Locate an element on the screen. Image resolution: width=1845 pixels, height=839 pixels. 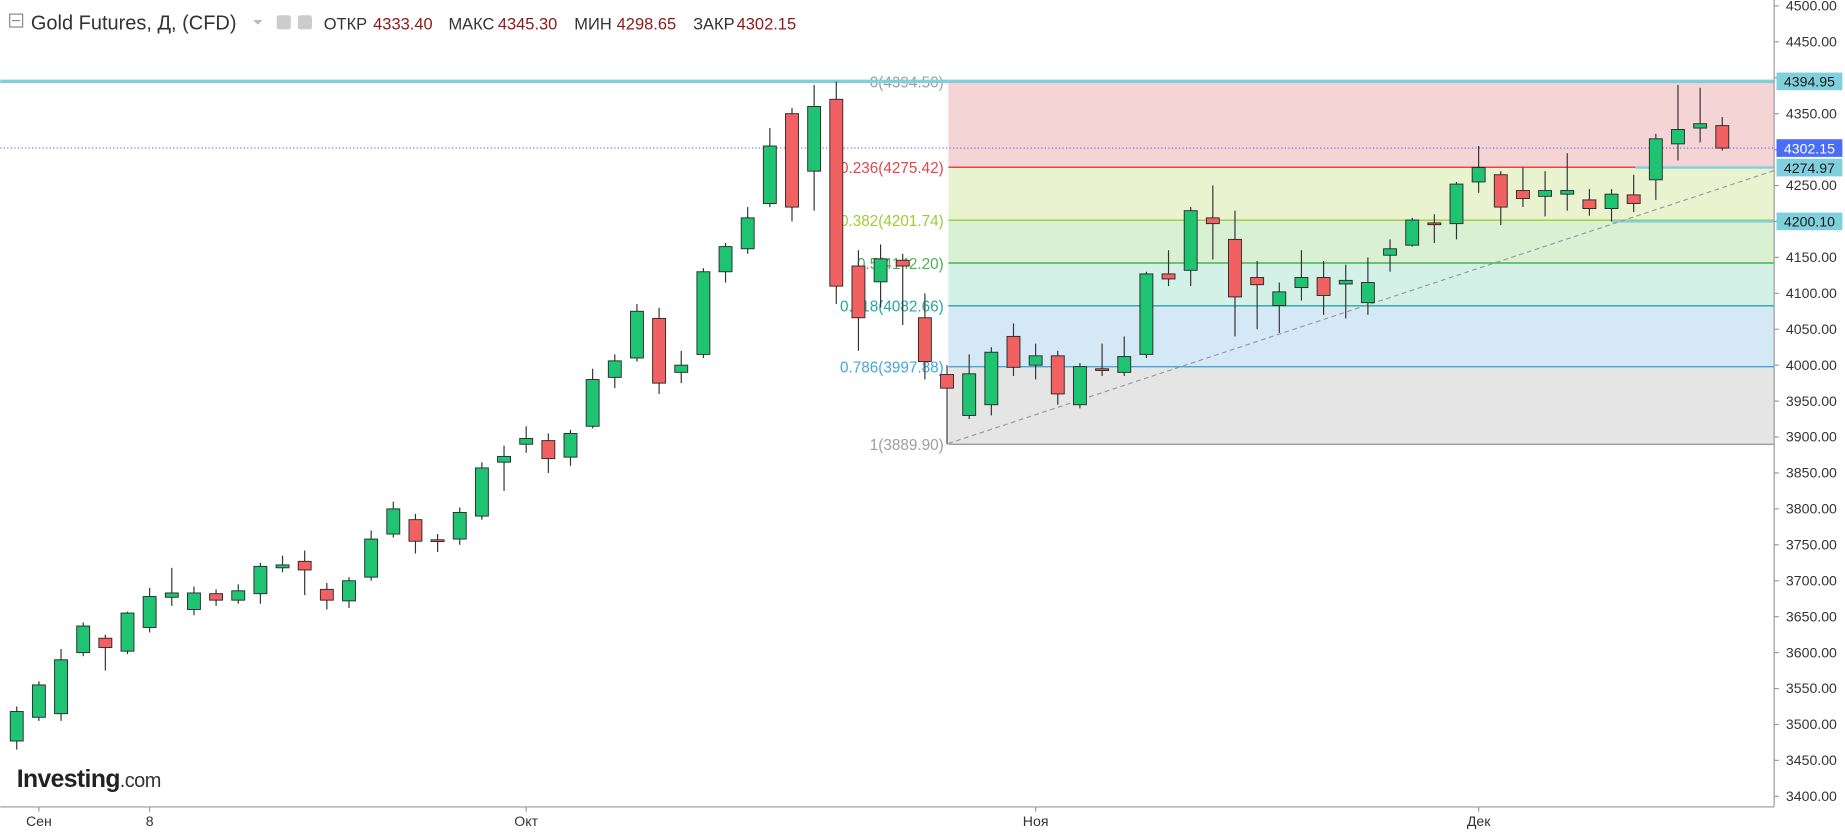
ohlc-label: ЗАКР is located at coordinates (713, 24).